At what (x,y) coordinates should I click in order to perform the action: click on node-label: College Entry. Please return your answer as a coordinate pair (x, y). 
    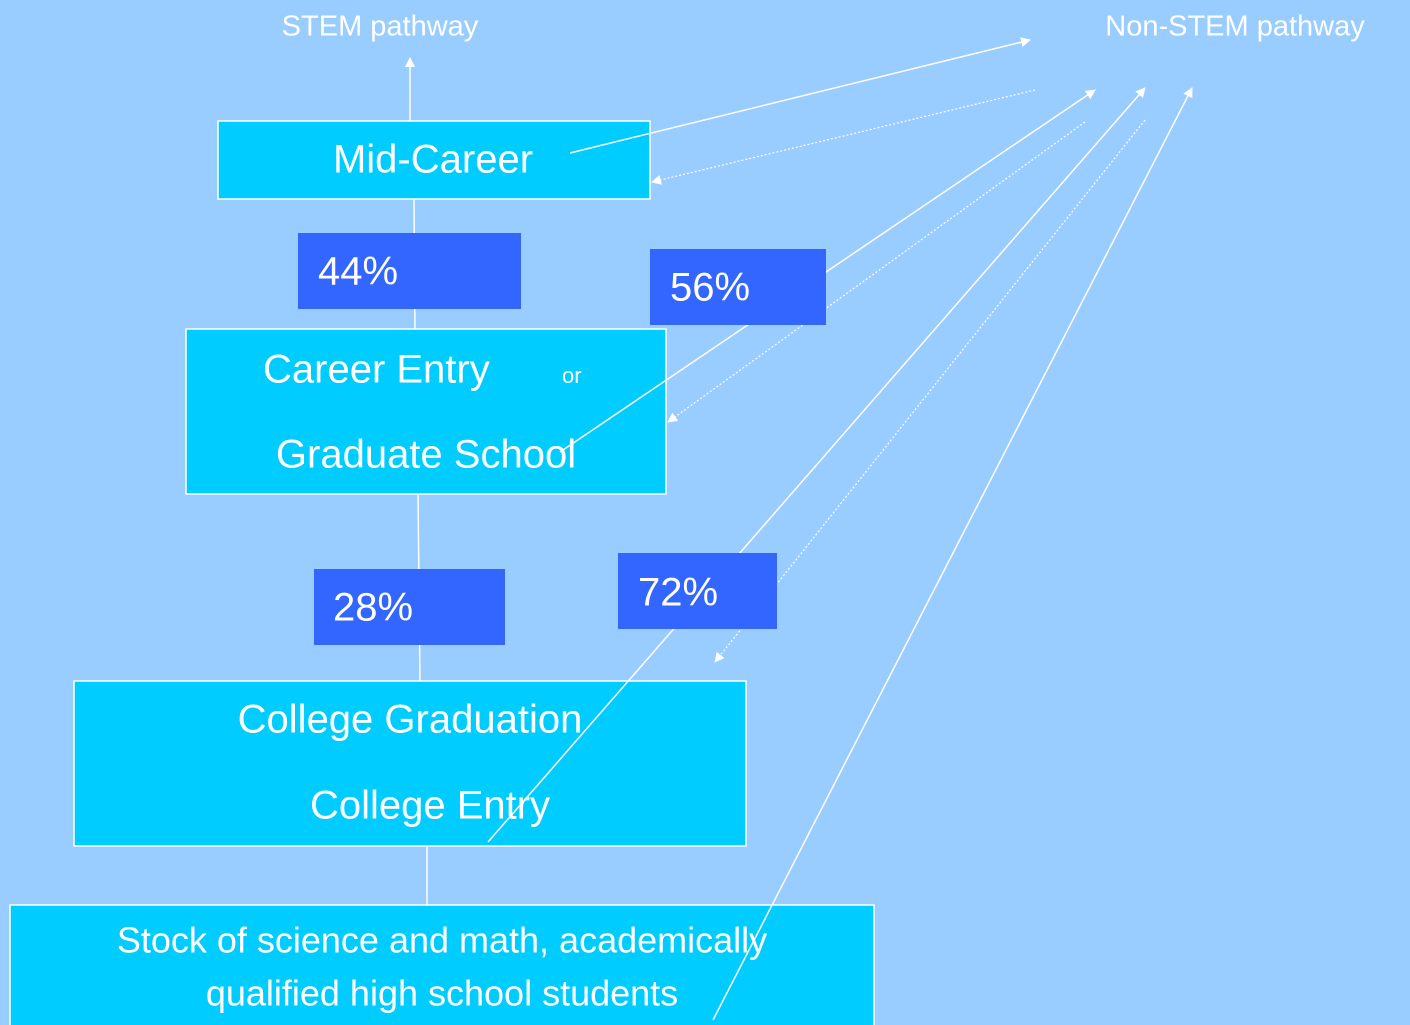
    Looking at the image, I should click on (430, 806).